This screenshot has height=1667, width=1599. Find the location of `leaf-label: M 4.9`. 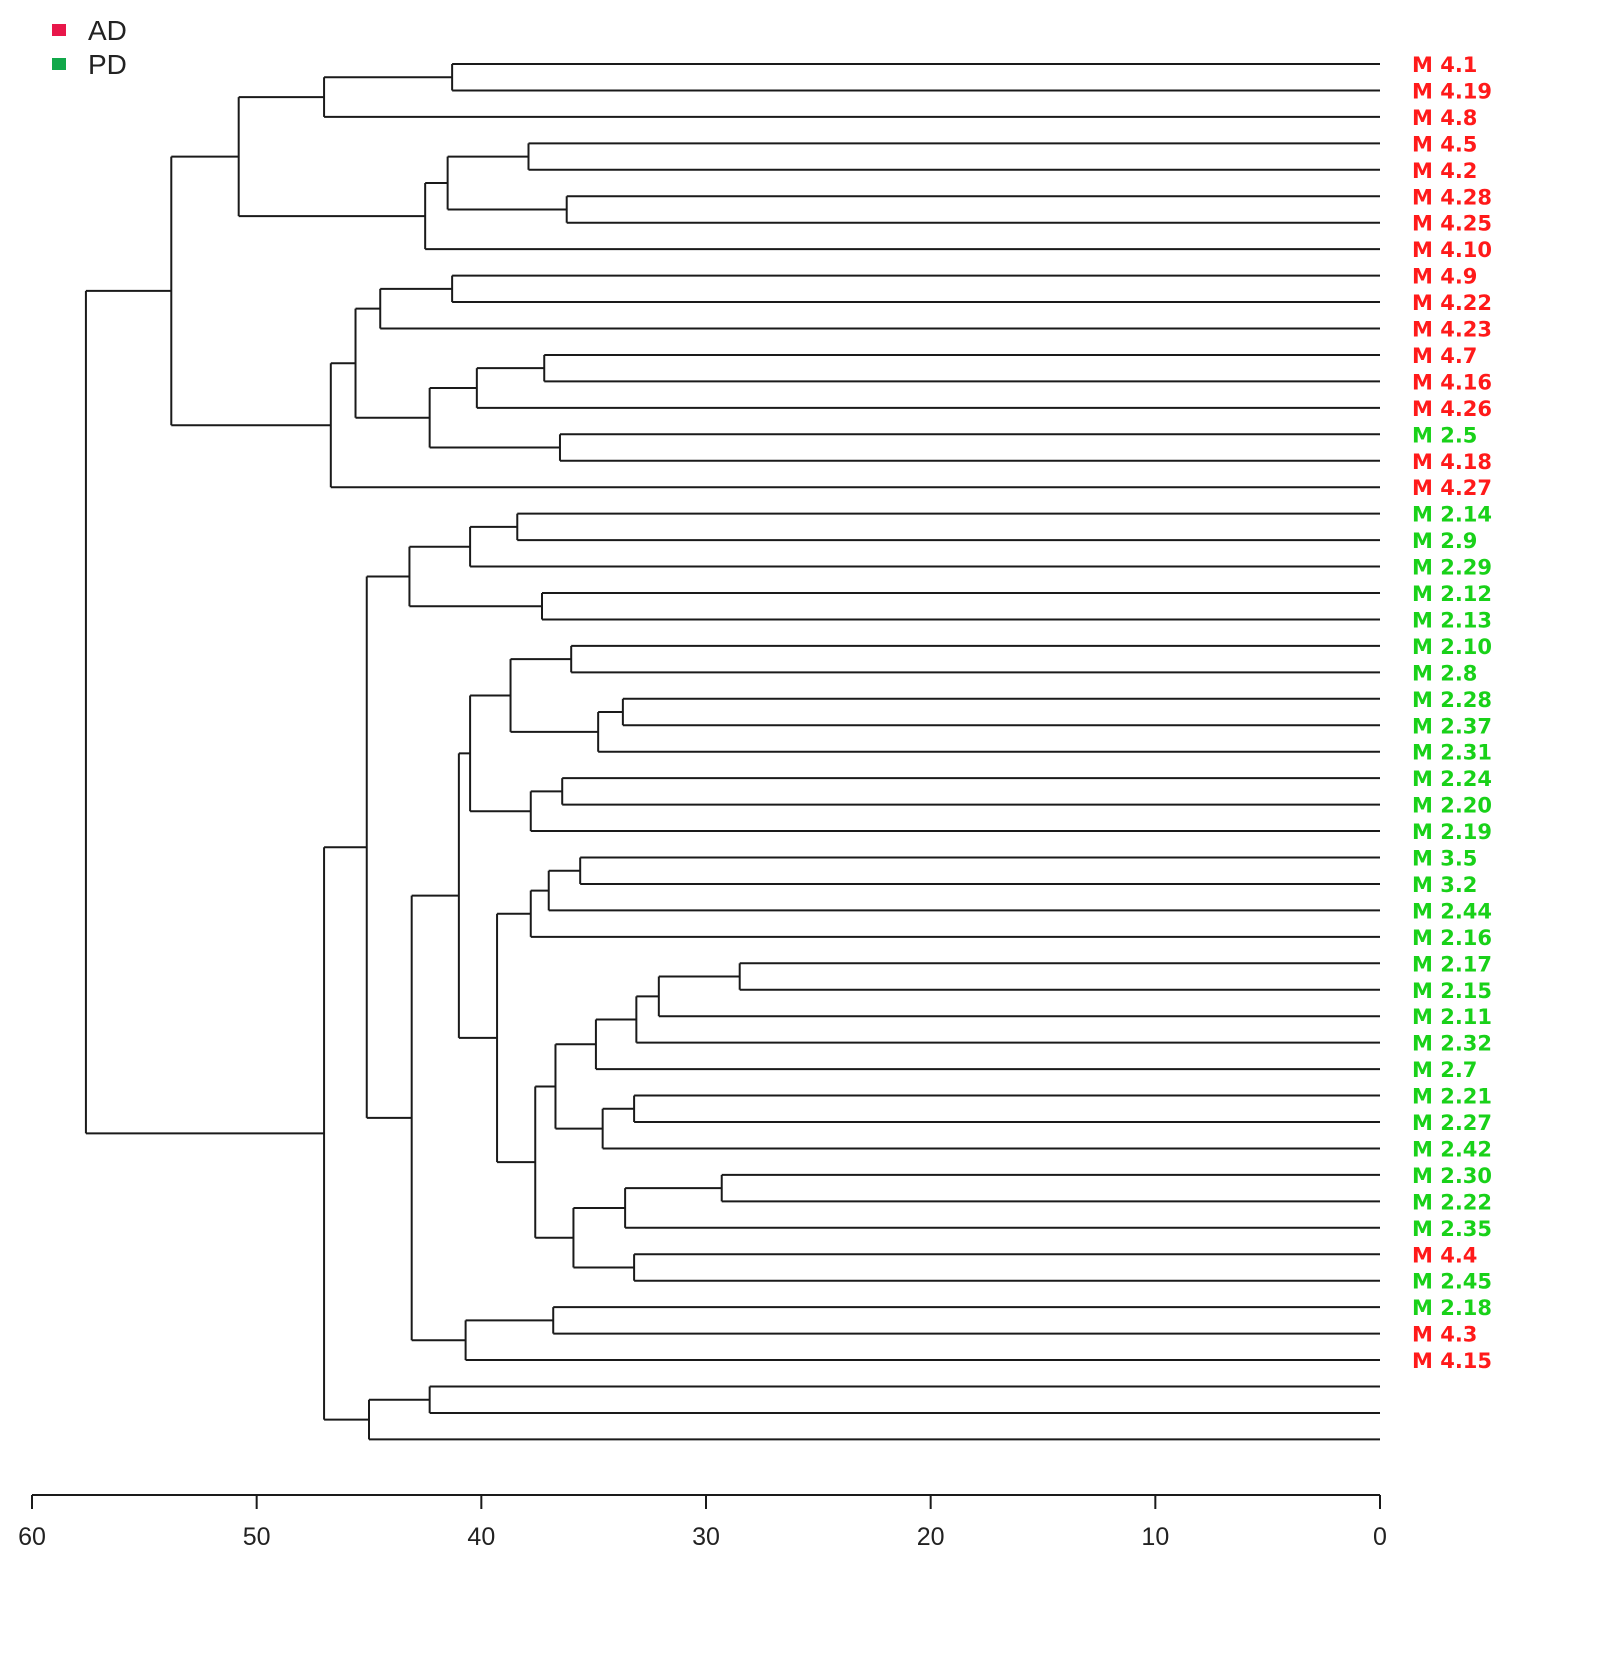

leaf-label: M 4.9 is located at coordinates (1444, 277).